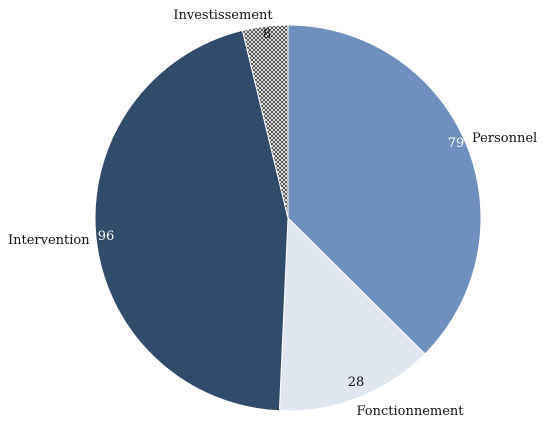 This screenshot has height=428, width=547. I want to click on pie-slice-fonctionnement, so click(352, 314).